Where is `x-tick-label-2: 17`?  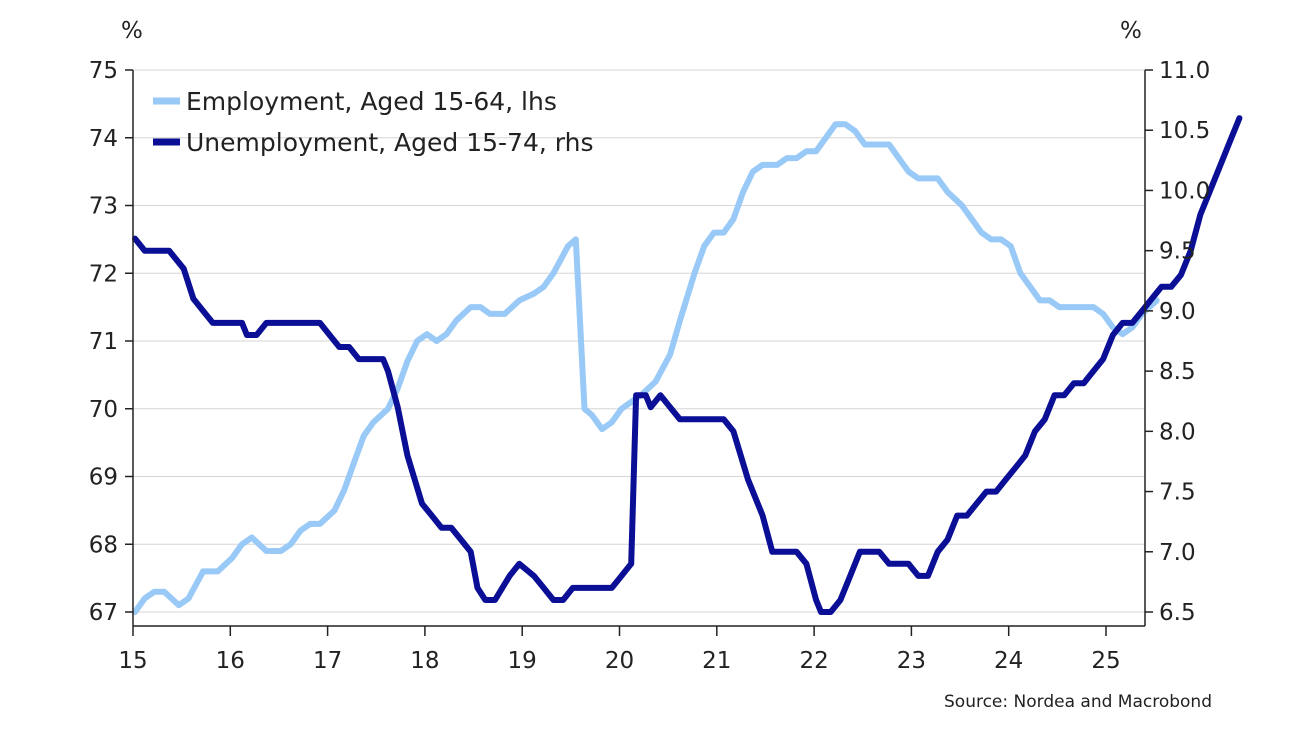 x-tick-label-2: 17 is located at coordinates (327, 661).